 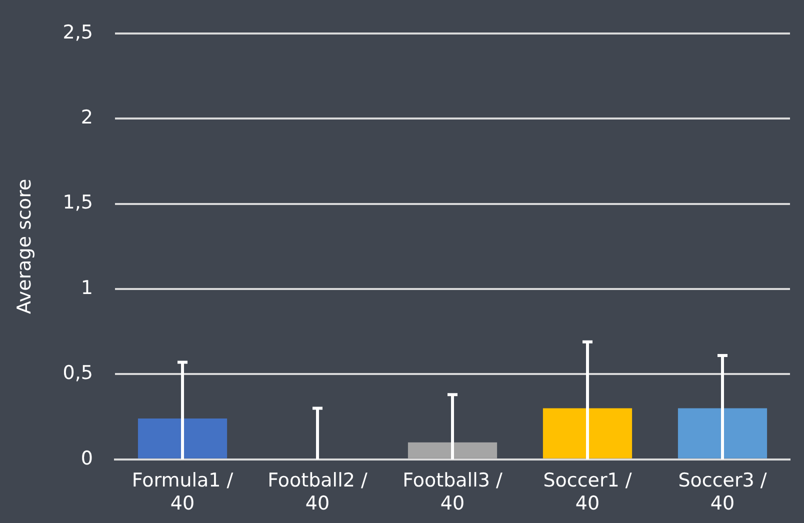 I want to click on y-tick-label: 0,5, so click(x=78, y=373).